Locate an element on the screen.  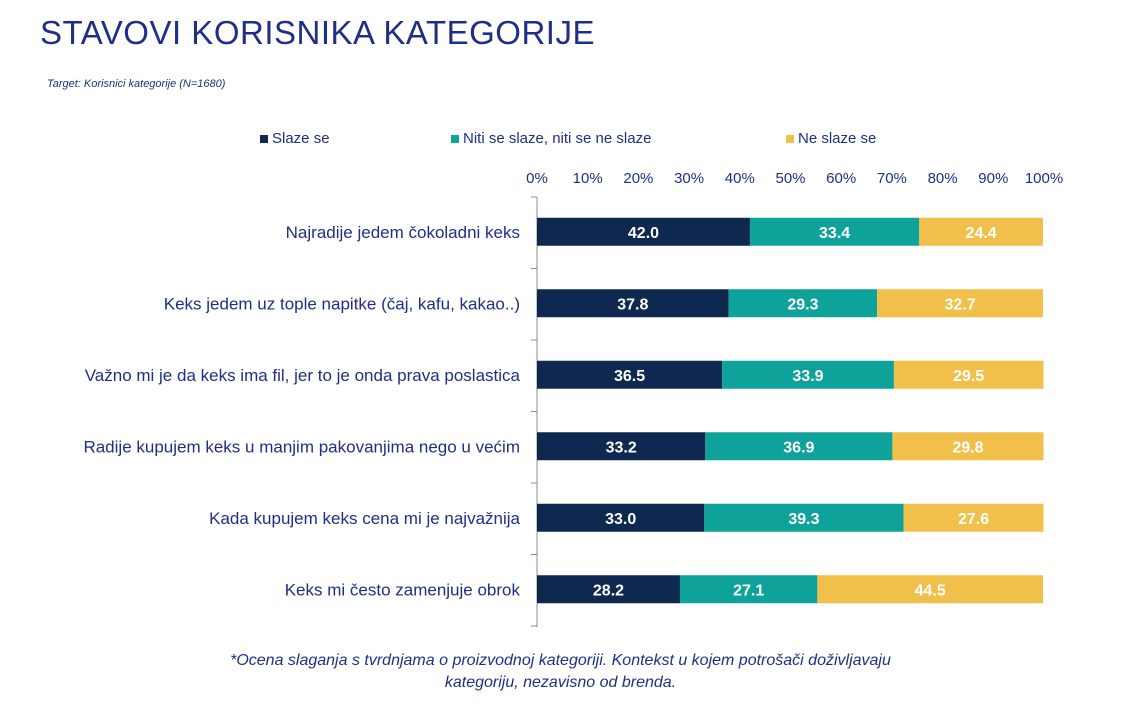
data-label: 37.8 is located at coordinates (632, 304).